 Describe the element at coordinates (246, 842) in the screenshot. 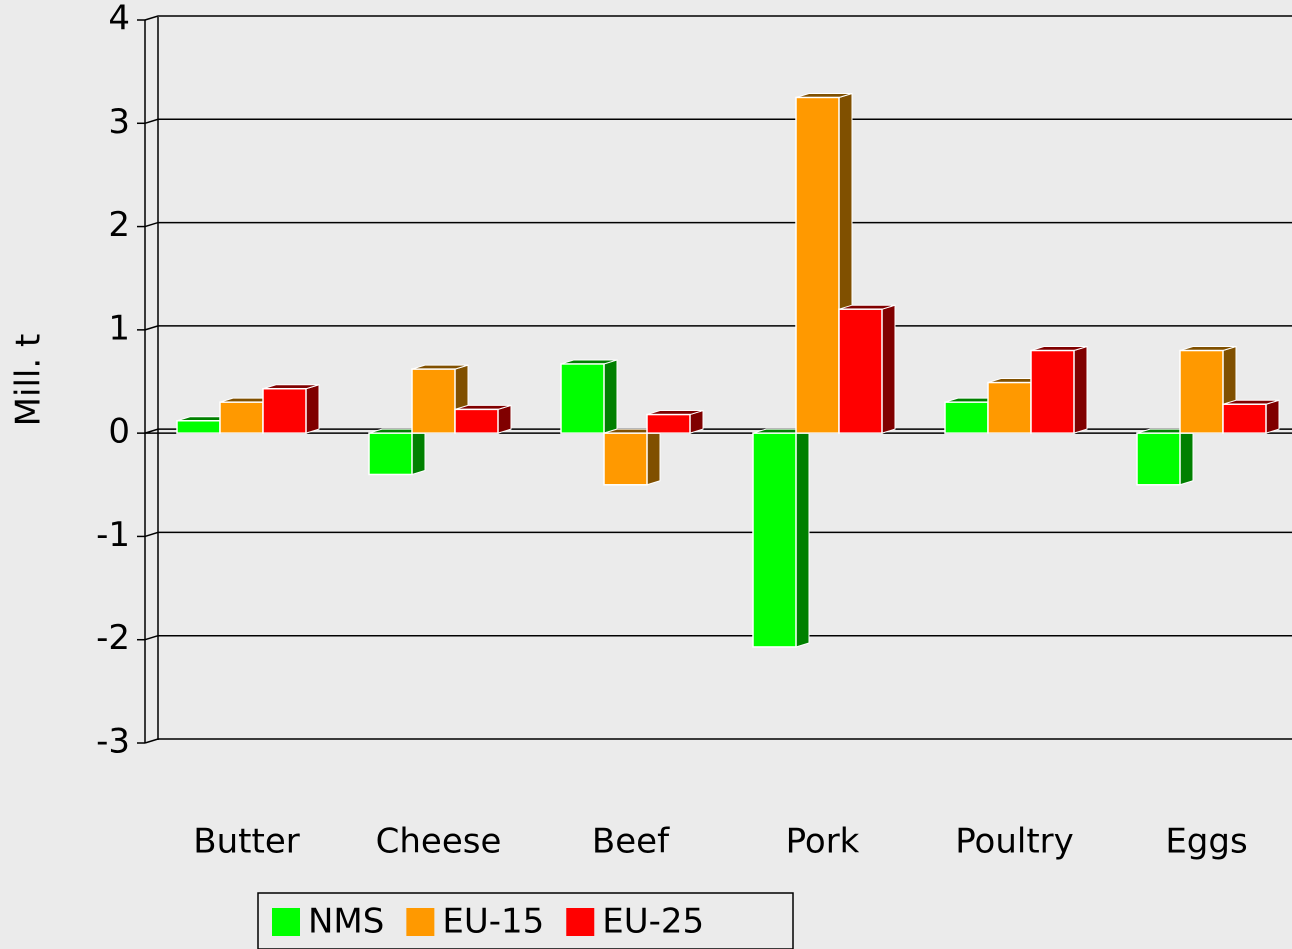

I see `x-tick-label: Butter` at that location.